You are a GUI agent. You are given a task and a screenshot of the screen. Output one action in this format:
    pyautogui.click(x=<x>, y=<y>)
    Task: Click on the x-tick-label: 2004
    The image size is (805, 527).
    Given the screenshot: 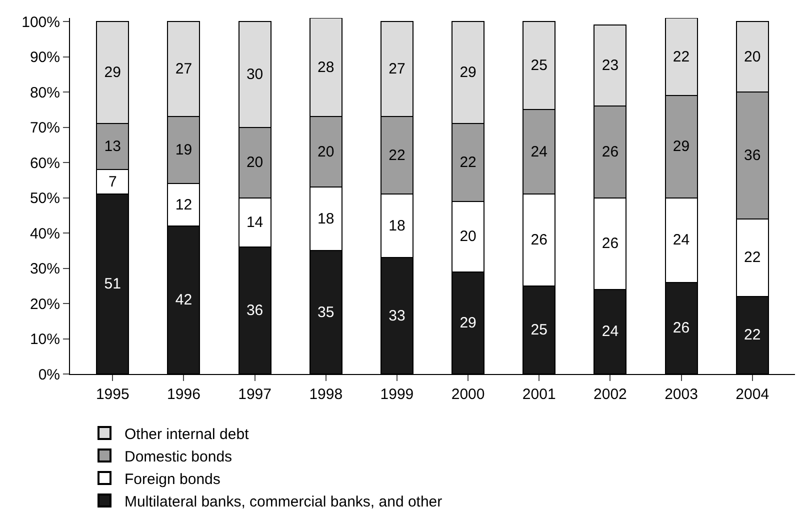 What is the action you would take?
    pyautogui.click(x=753, y=394)
    